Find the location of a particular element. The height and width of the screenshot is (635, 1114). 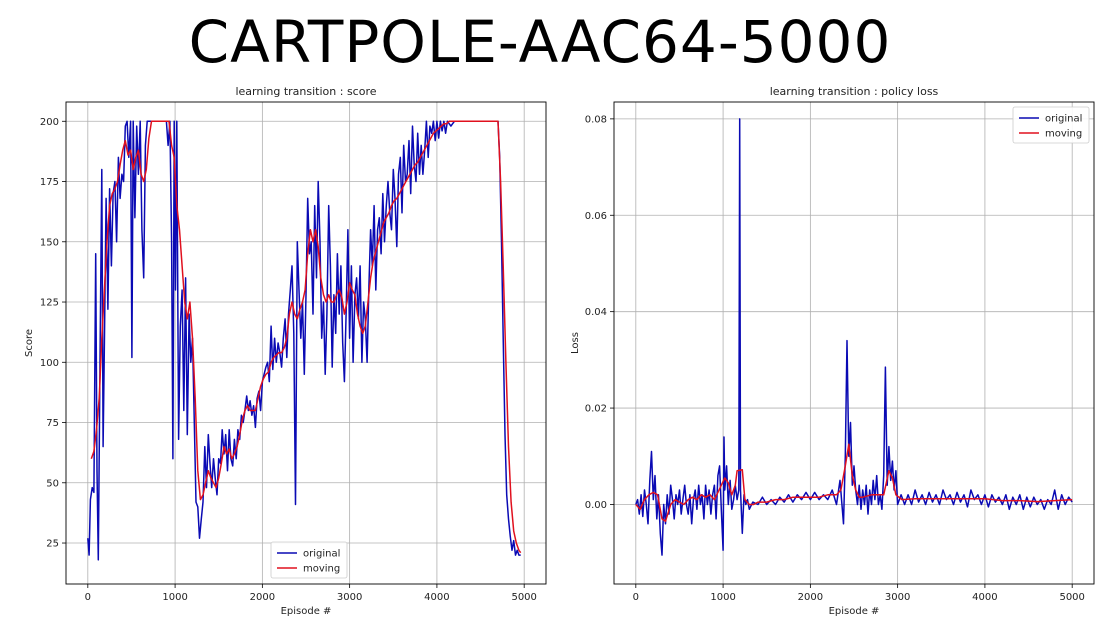

y-tick-label: 50 is located at coordinates (52, 483).